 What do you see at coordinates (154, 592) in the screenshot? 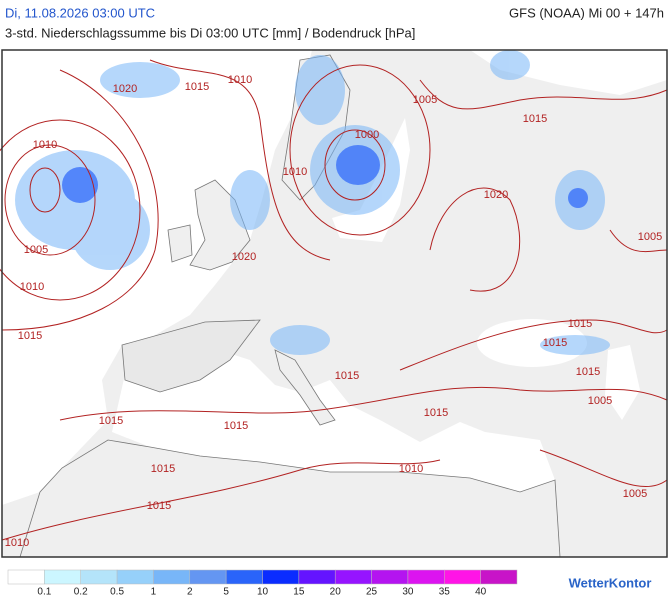
I see `legend-label: 1` at bounding box center [154, 592].